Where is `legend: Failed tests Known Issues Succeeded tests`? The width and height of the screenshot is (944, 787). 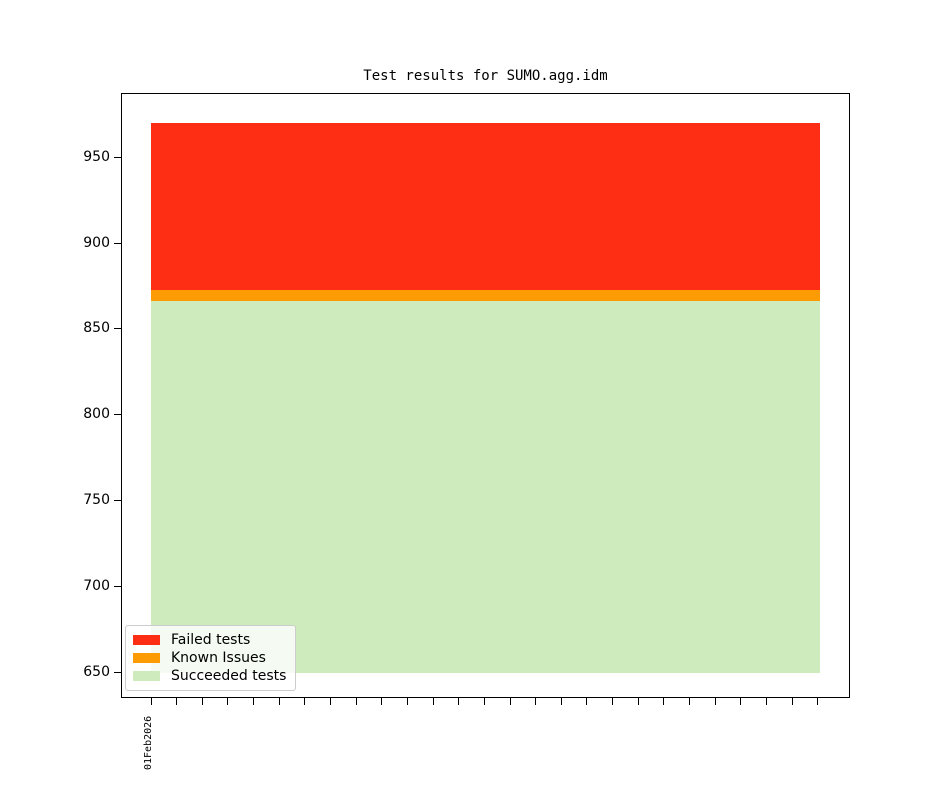
legend: Failed tests Known Issues Succeeded tests is located at coordinates (211, 658).